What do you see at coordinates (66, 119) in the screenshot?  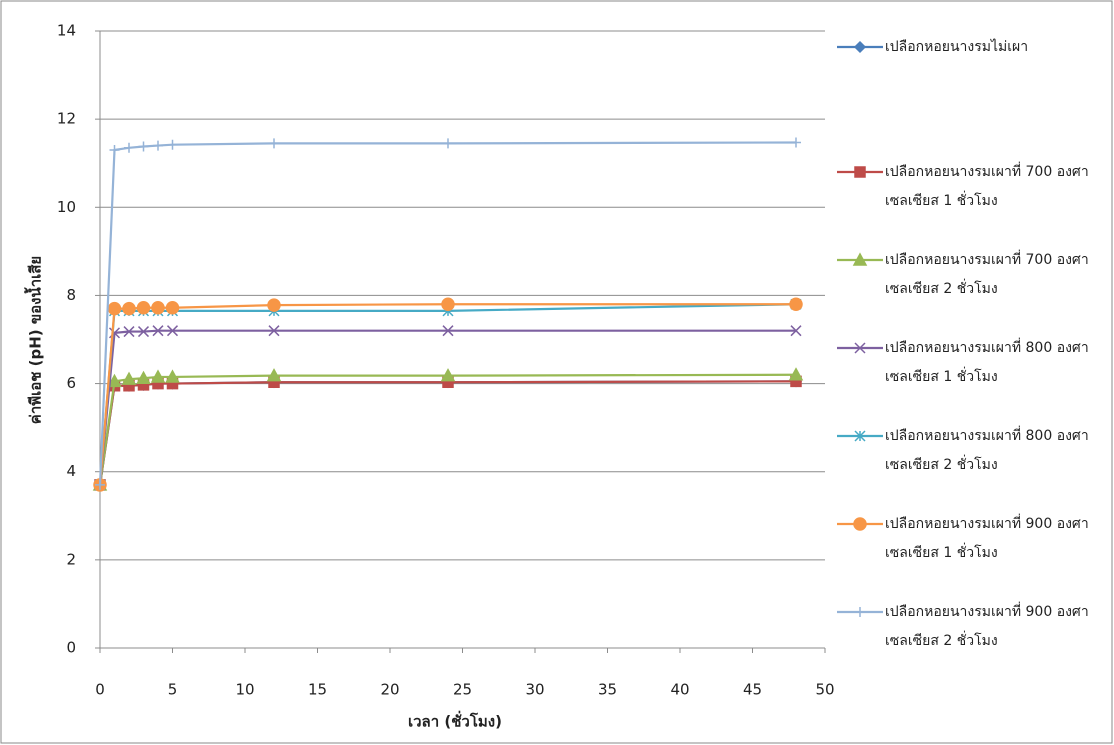 I see `y-tick-label: 12` at bounding box center [66, 119].